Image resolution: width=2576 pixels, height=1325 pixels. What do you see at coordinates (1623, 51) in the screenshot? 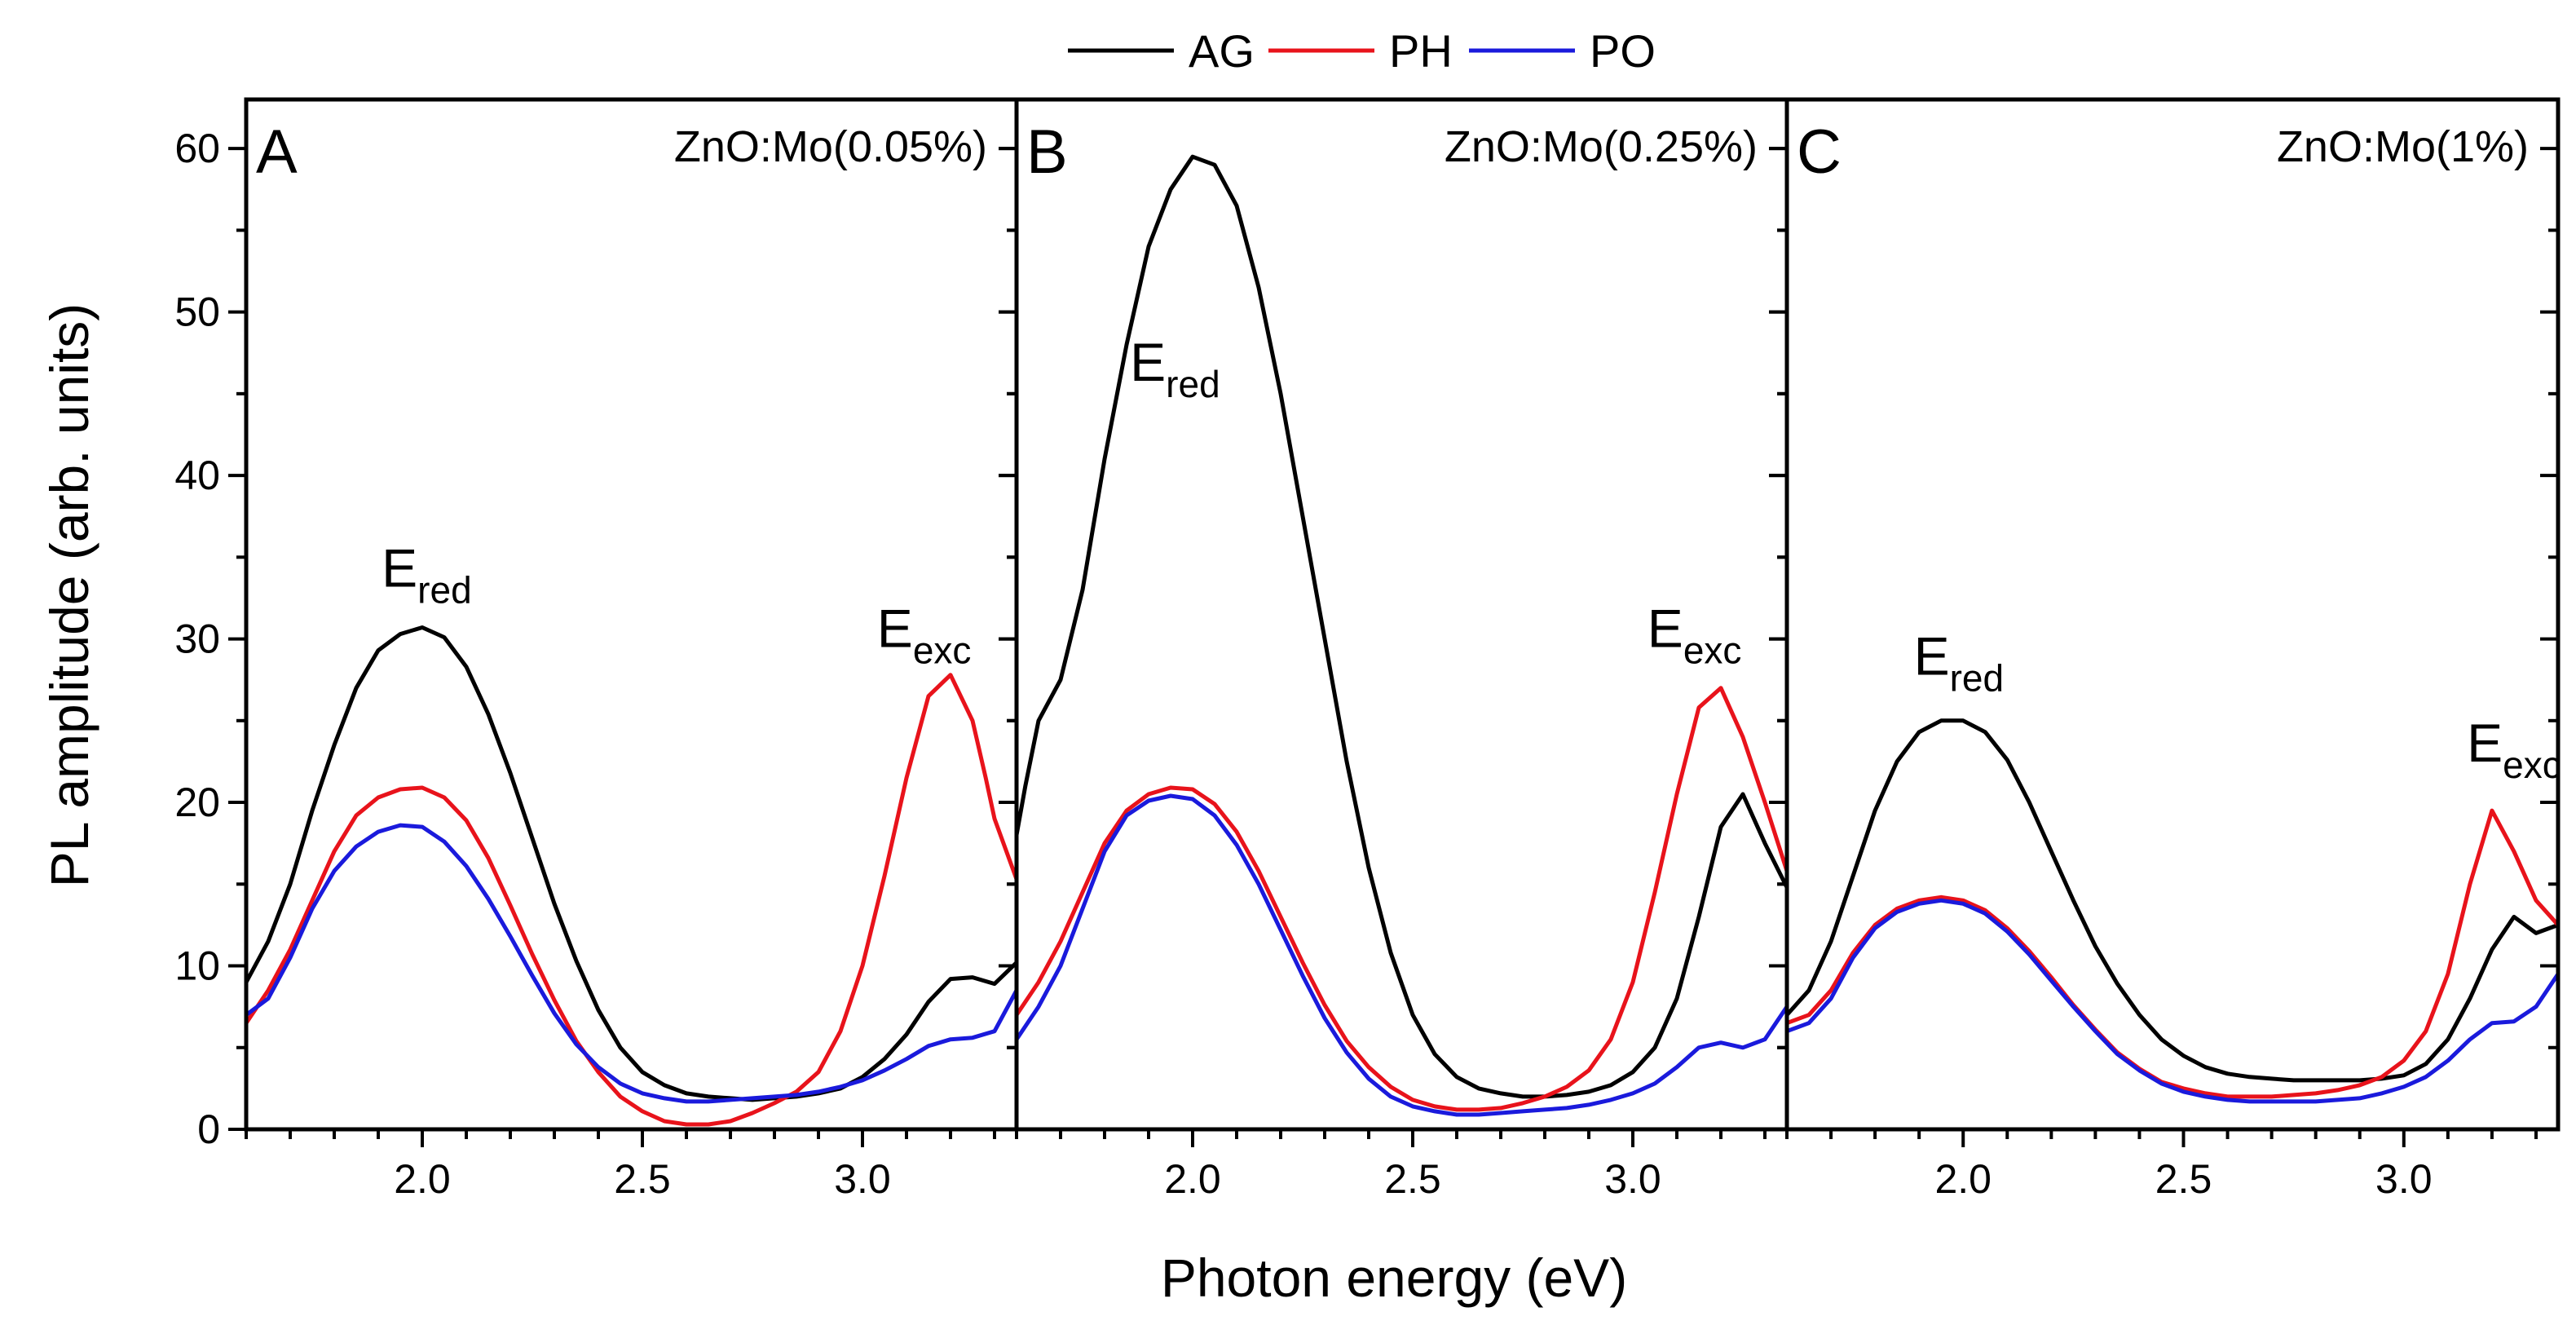
I see `legend-label: PO` at bounding box center [1623, 51].